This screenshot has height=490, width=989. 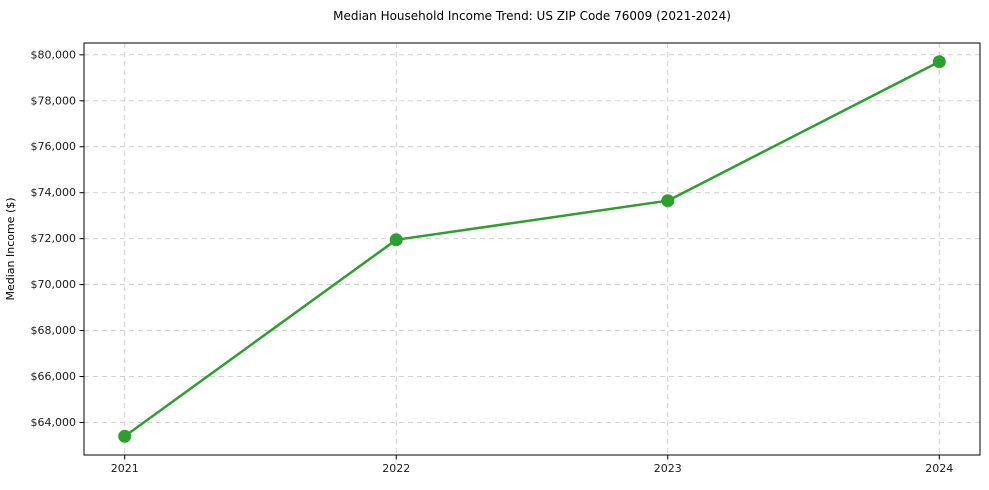 I want to click on x-tick-label: 2021, so click(x=125, y=468).